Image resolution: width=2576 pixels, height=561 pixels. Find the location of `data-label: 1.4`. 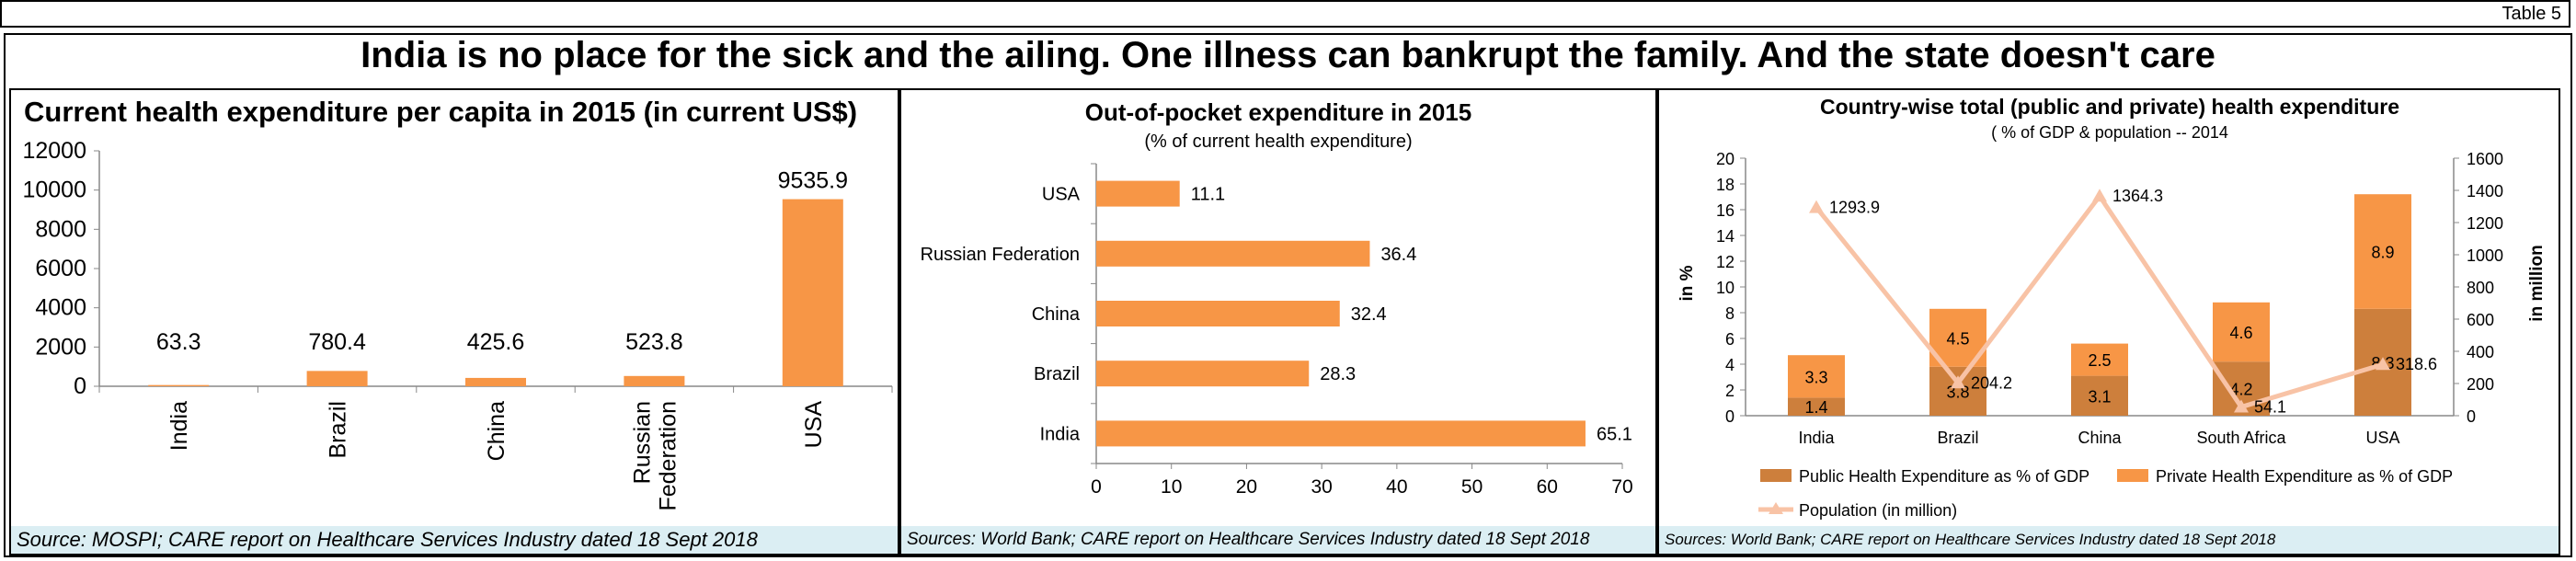

data-label: 1.4 is located at coordinates (1815, 407).